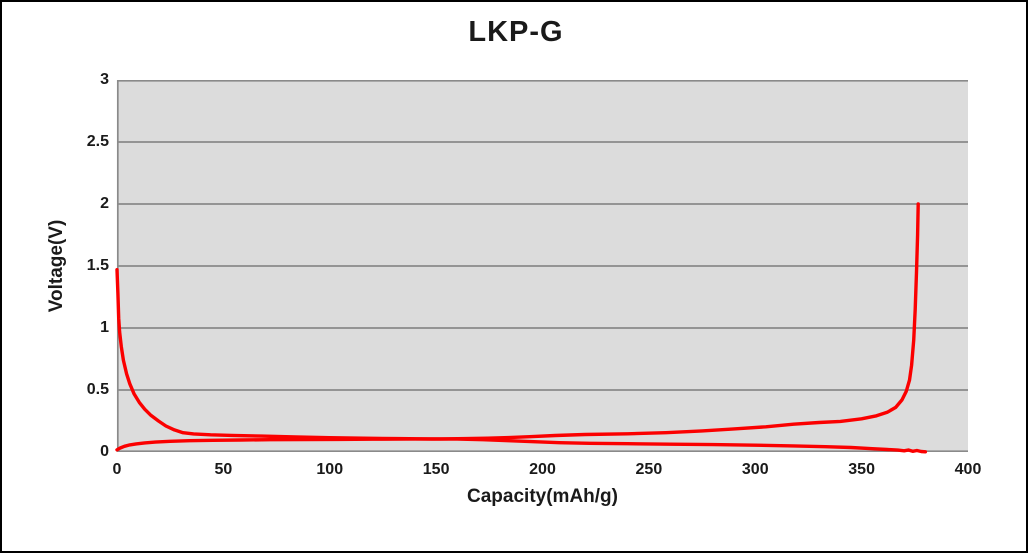 The image size is (1028, 553). I want to click on x-tick-label: 200, so click(542, 469).